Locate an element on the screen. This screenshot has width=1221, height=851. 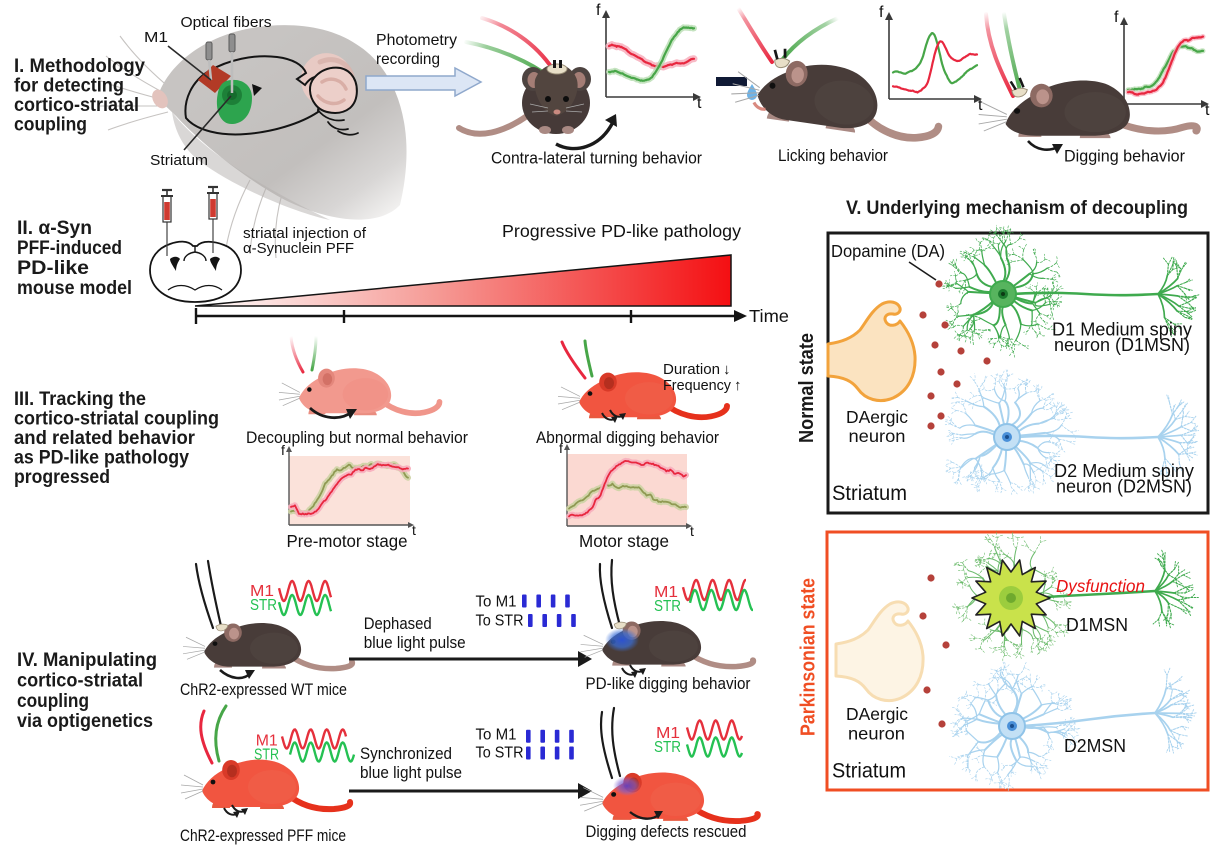
svg-text: and related behavior is located at coordinates (105, 438).